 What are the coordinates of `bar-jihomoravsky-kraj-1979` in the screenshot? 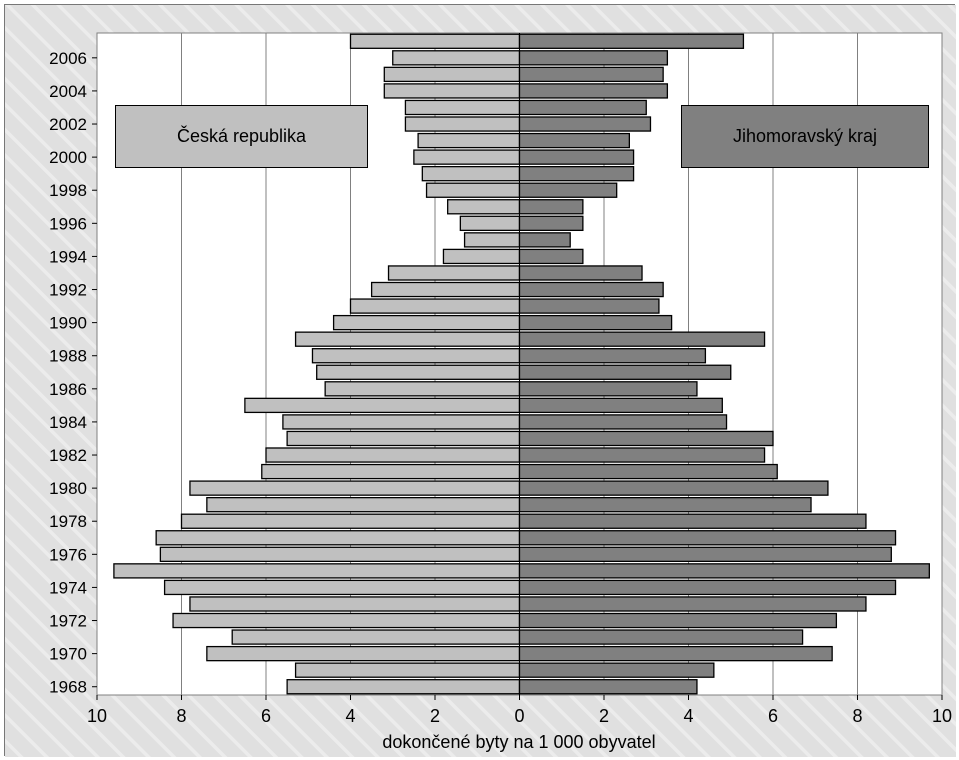 It's located at (665, 504).